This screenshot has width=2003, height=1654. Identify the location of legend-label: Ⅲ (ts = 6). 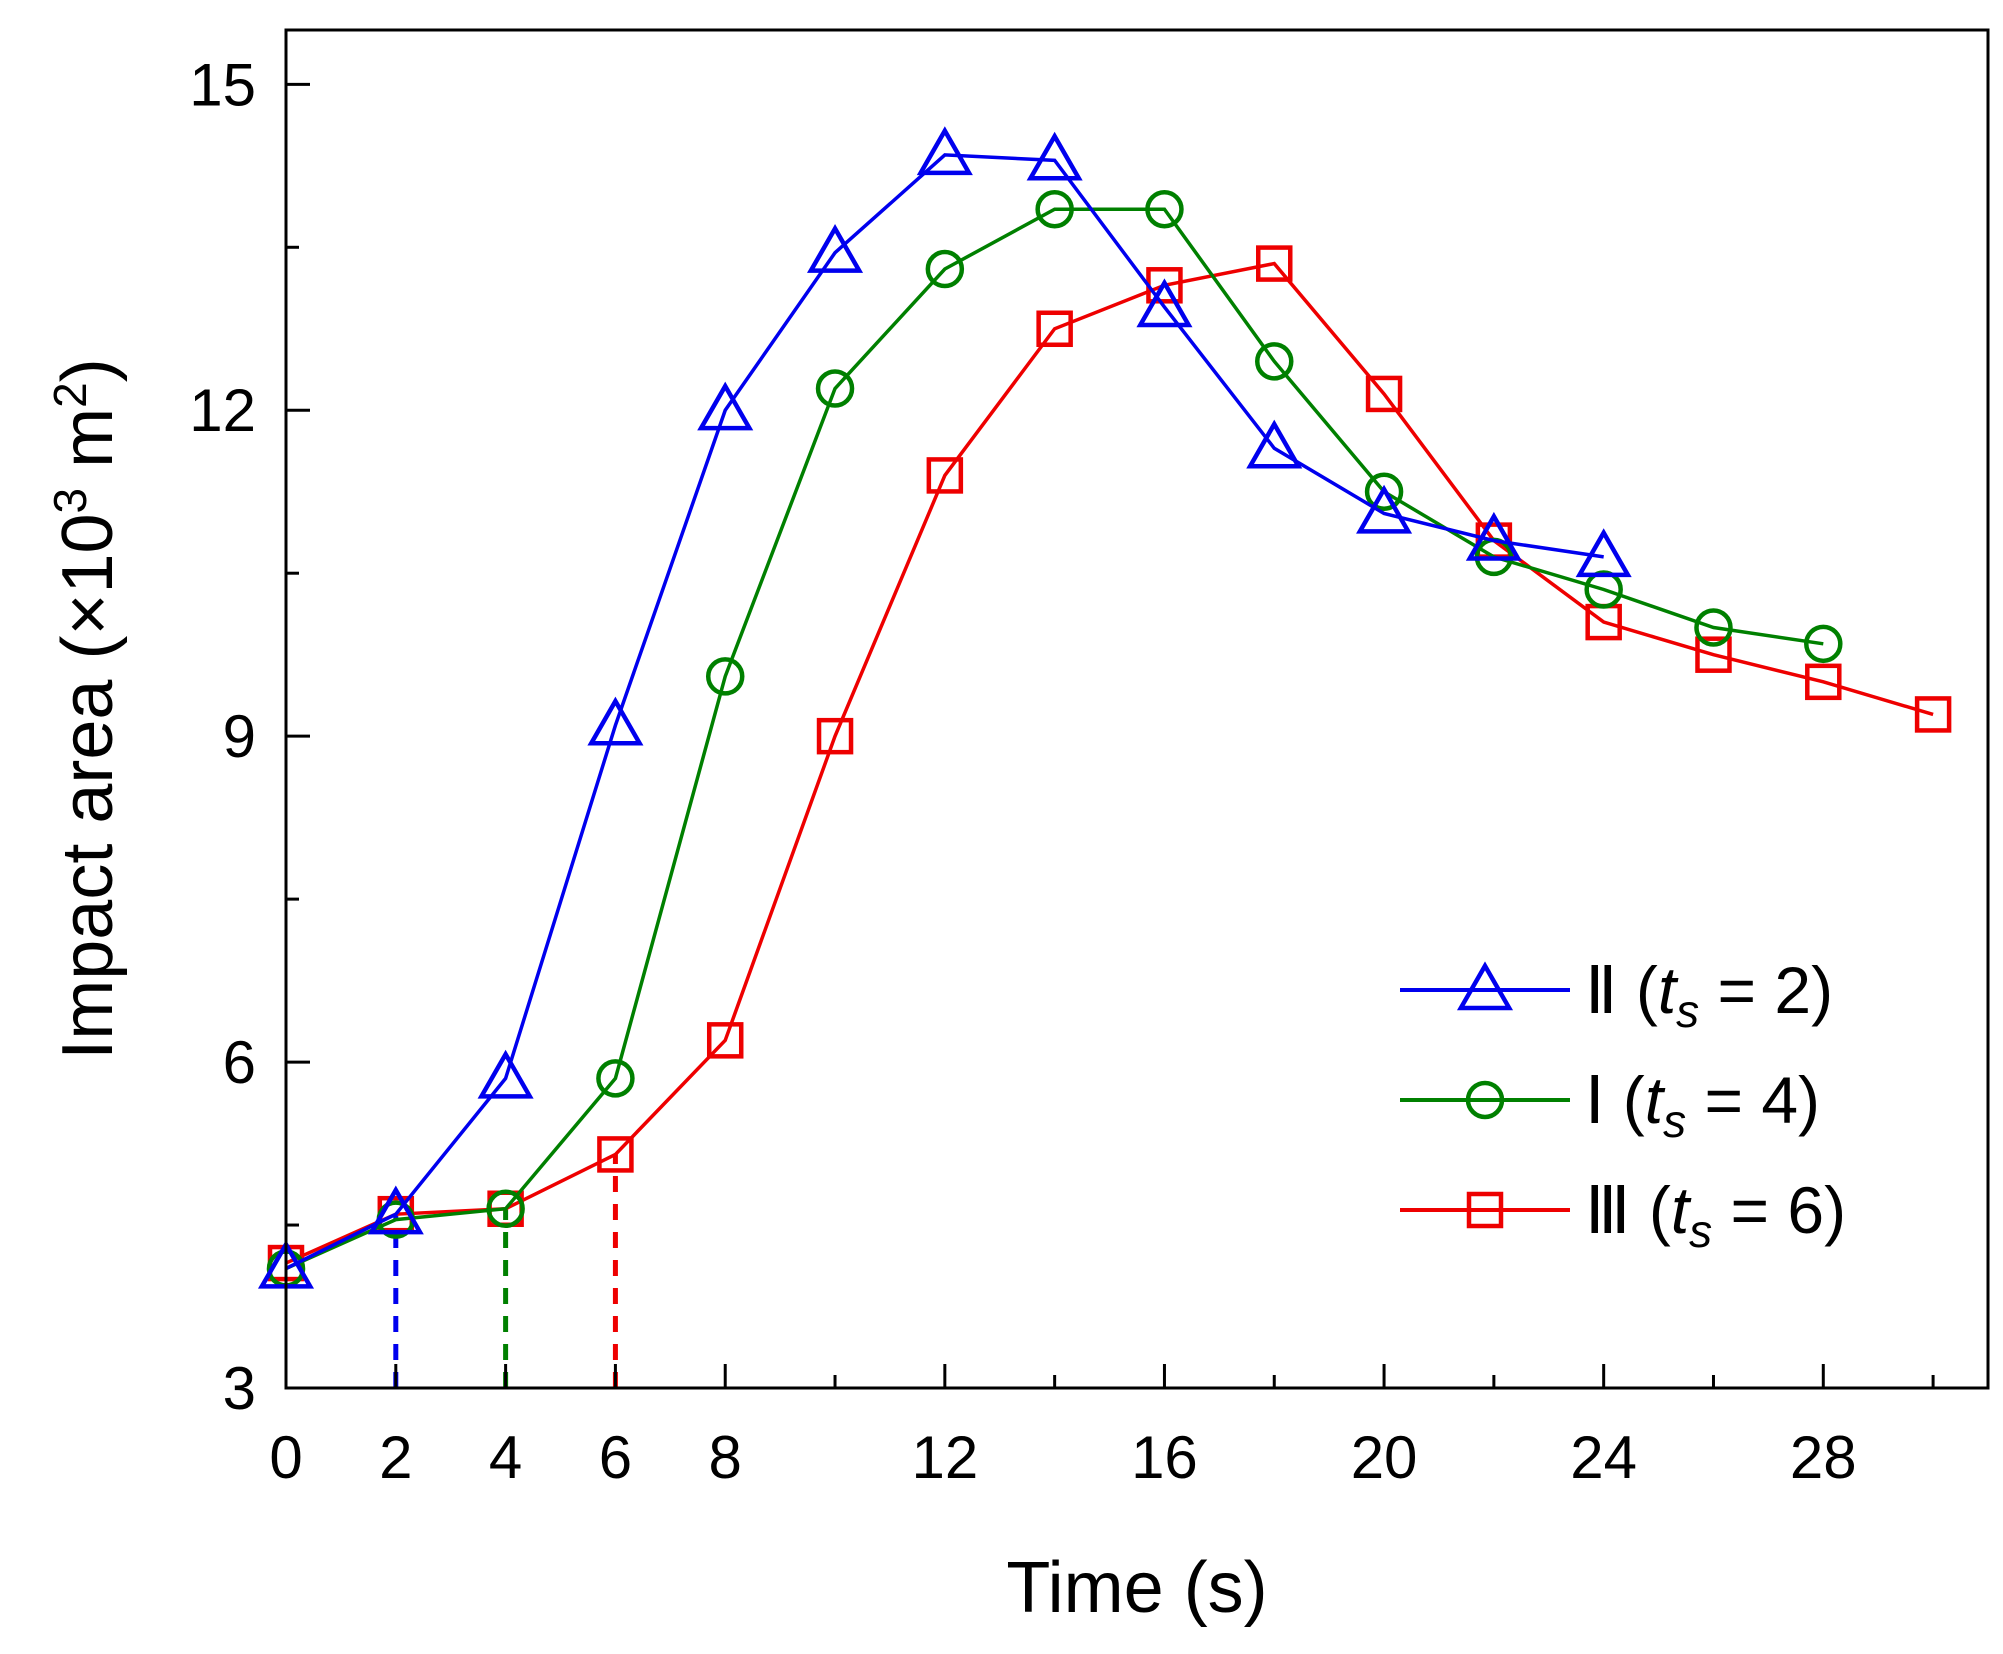
(1715, 1215).